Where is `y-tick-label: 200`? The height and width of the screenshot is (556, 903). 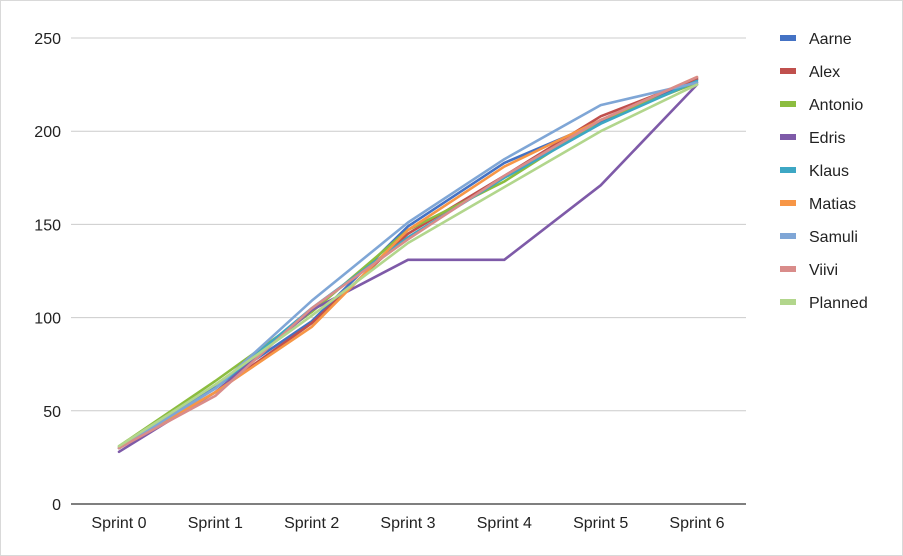
y-tick-label: 200 is located at coordinates (47, 132).